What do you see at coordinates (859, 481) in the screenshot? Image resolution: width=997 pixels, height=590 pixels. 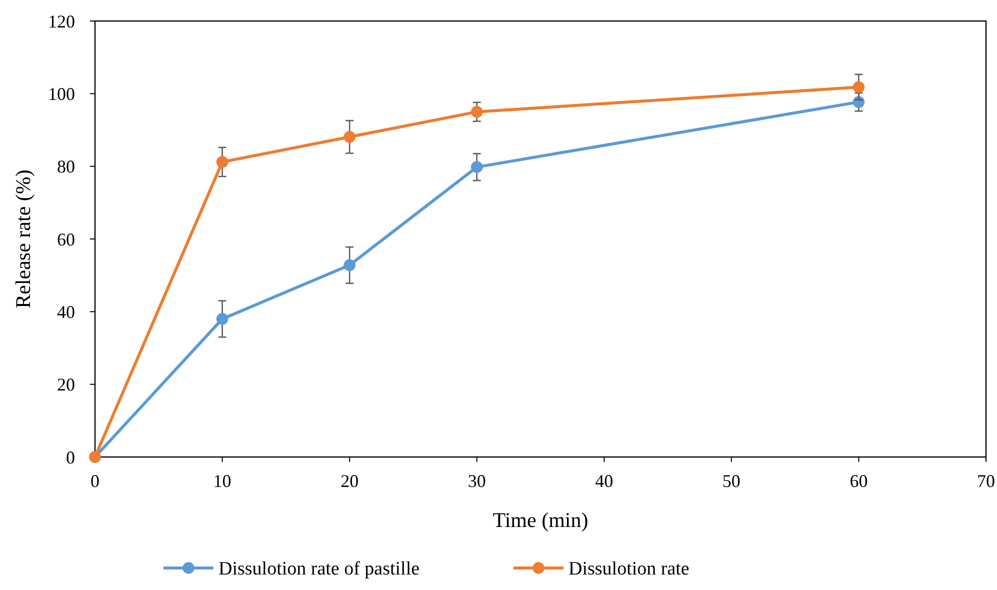 I see `x-tick-label: 60` at bounding box center [859, 481].